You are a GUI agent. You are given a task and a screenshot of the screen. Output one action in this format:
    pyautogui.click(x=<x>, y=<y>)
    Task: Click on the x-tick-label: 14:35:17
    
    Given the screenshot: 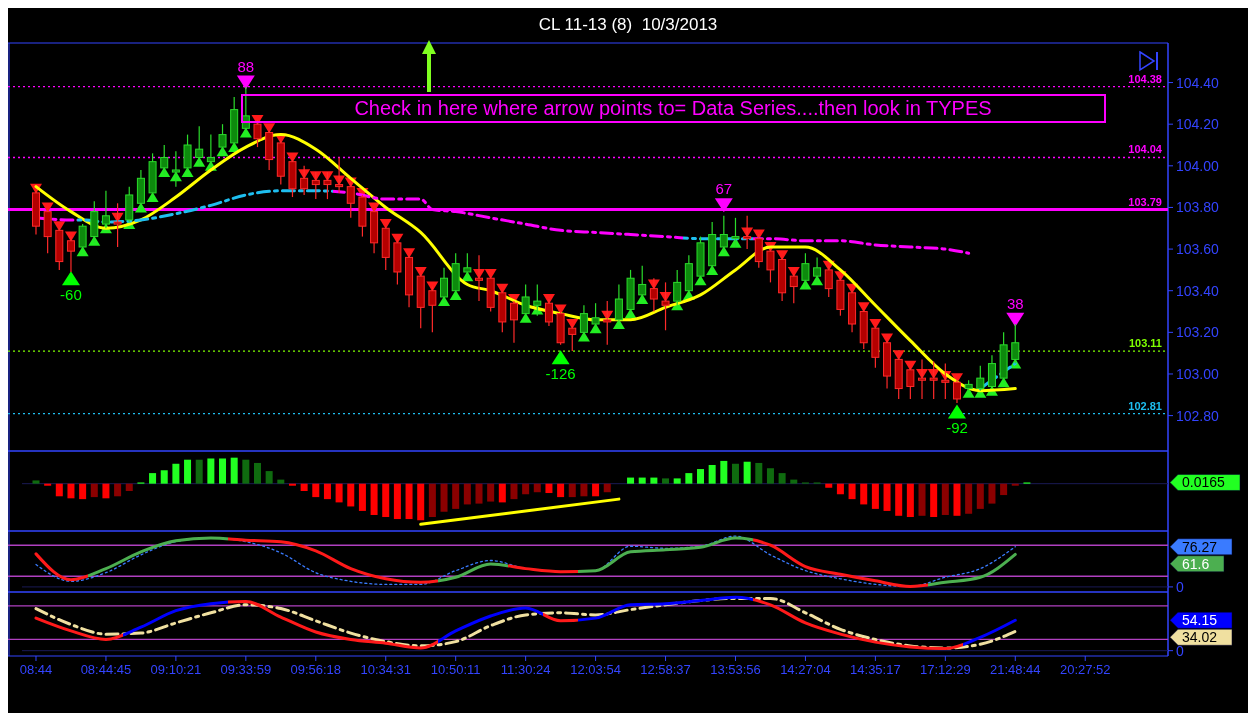 What is the action you would take?
    pyautogui.click(x=875, y=669)
    